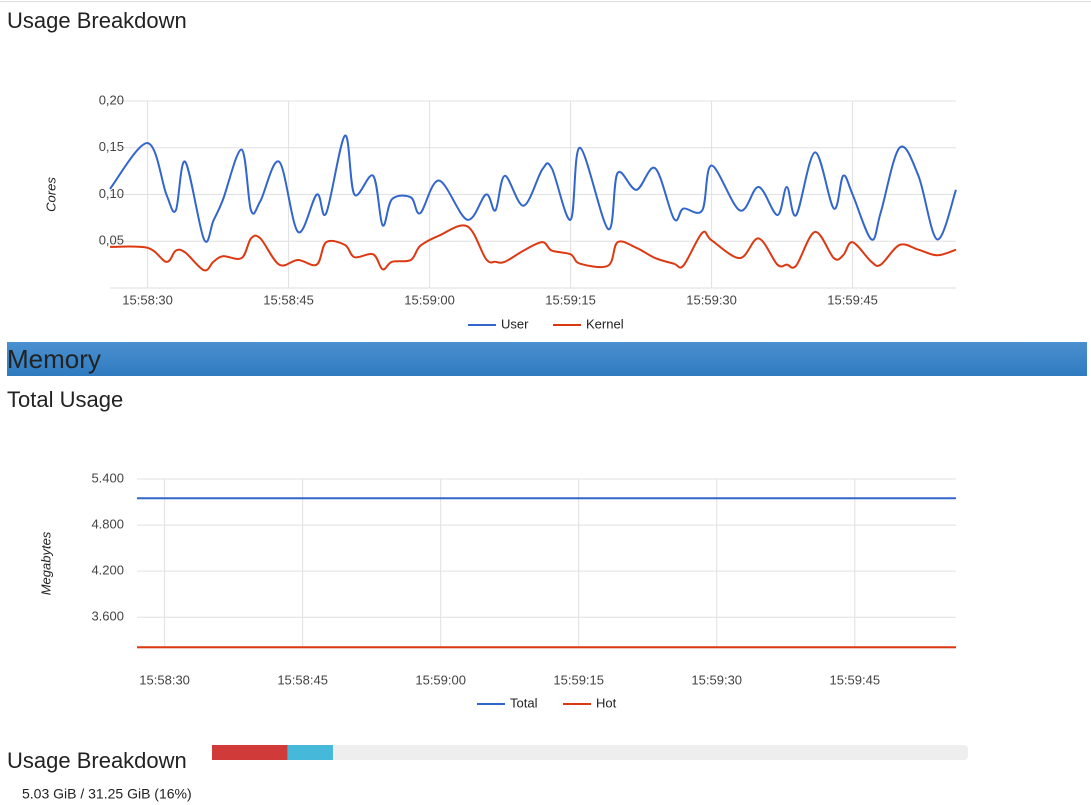 Image resolution: width=1091 pixels, height=805 pixels. What do you see at coordinates (107, 570) in the screenshot?
I see `y-tick-label: 4.200` at bounding box center [107, 570].